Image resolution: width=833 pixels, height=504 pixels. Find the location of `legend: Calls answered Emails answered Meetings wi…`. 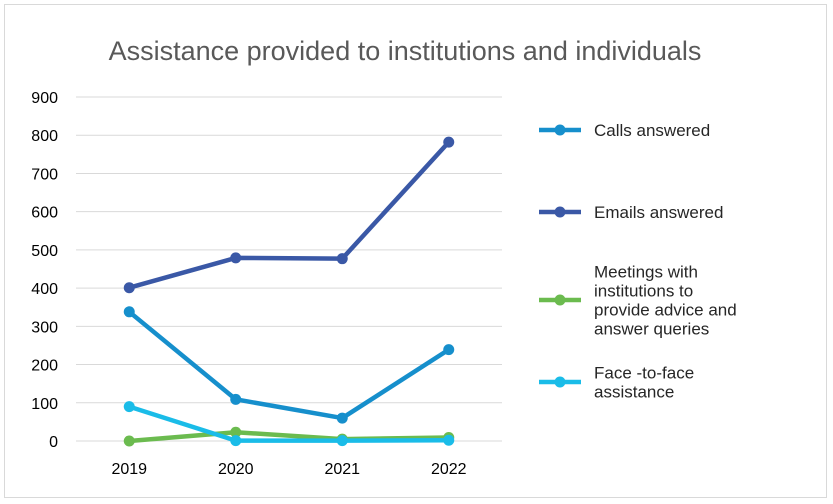

legend: Calls answered Emails answered Meetings wi… is located at coordinates (638, 261).